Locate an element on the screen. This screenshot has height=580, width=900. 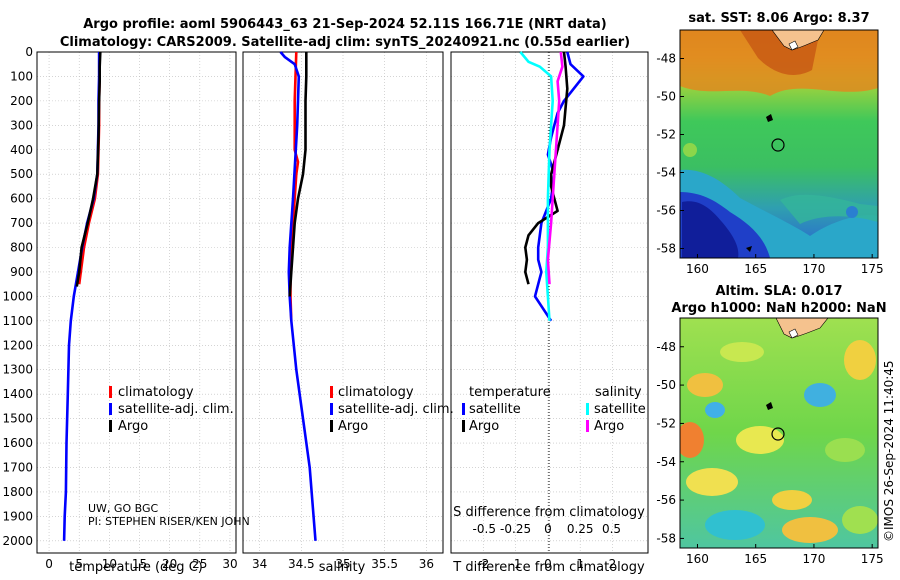
secondary-x-tick-label: 0.5 is located at coordinates (611, 529).